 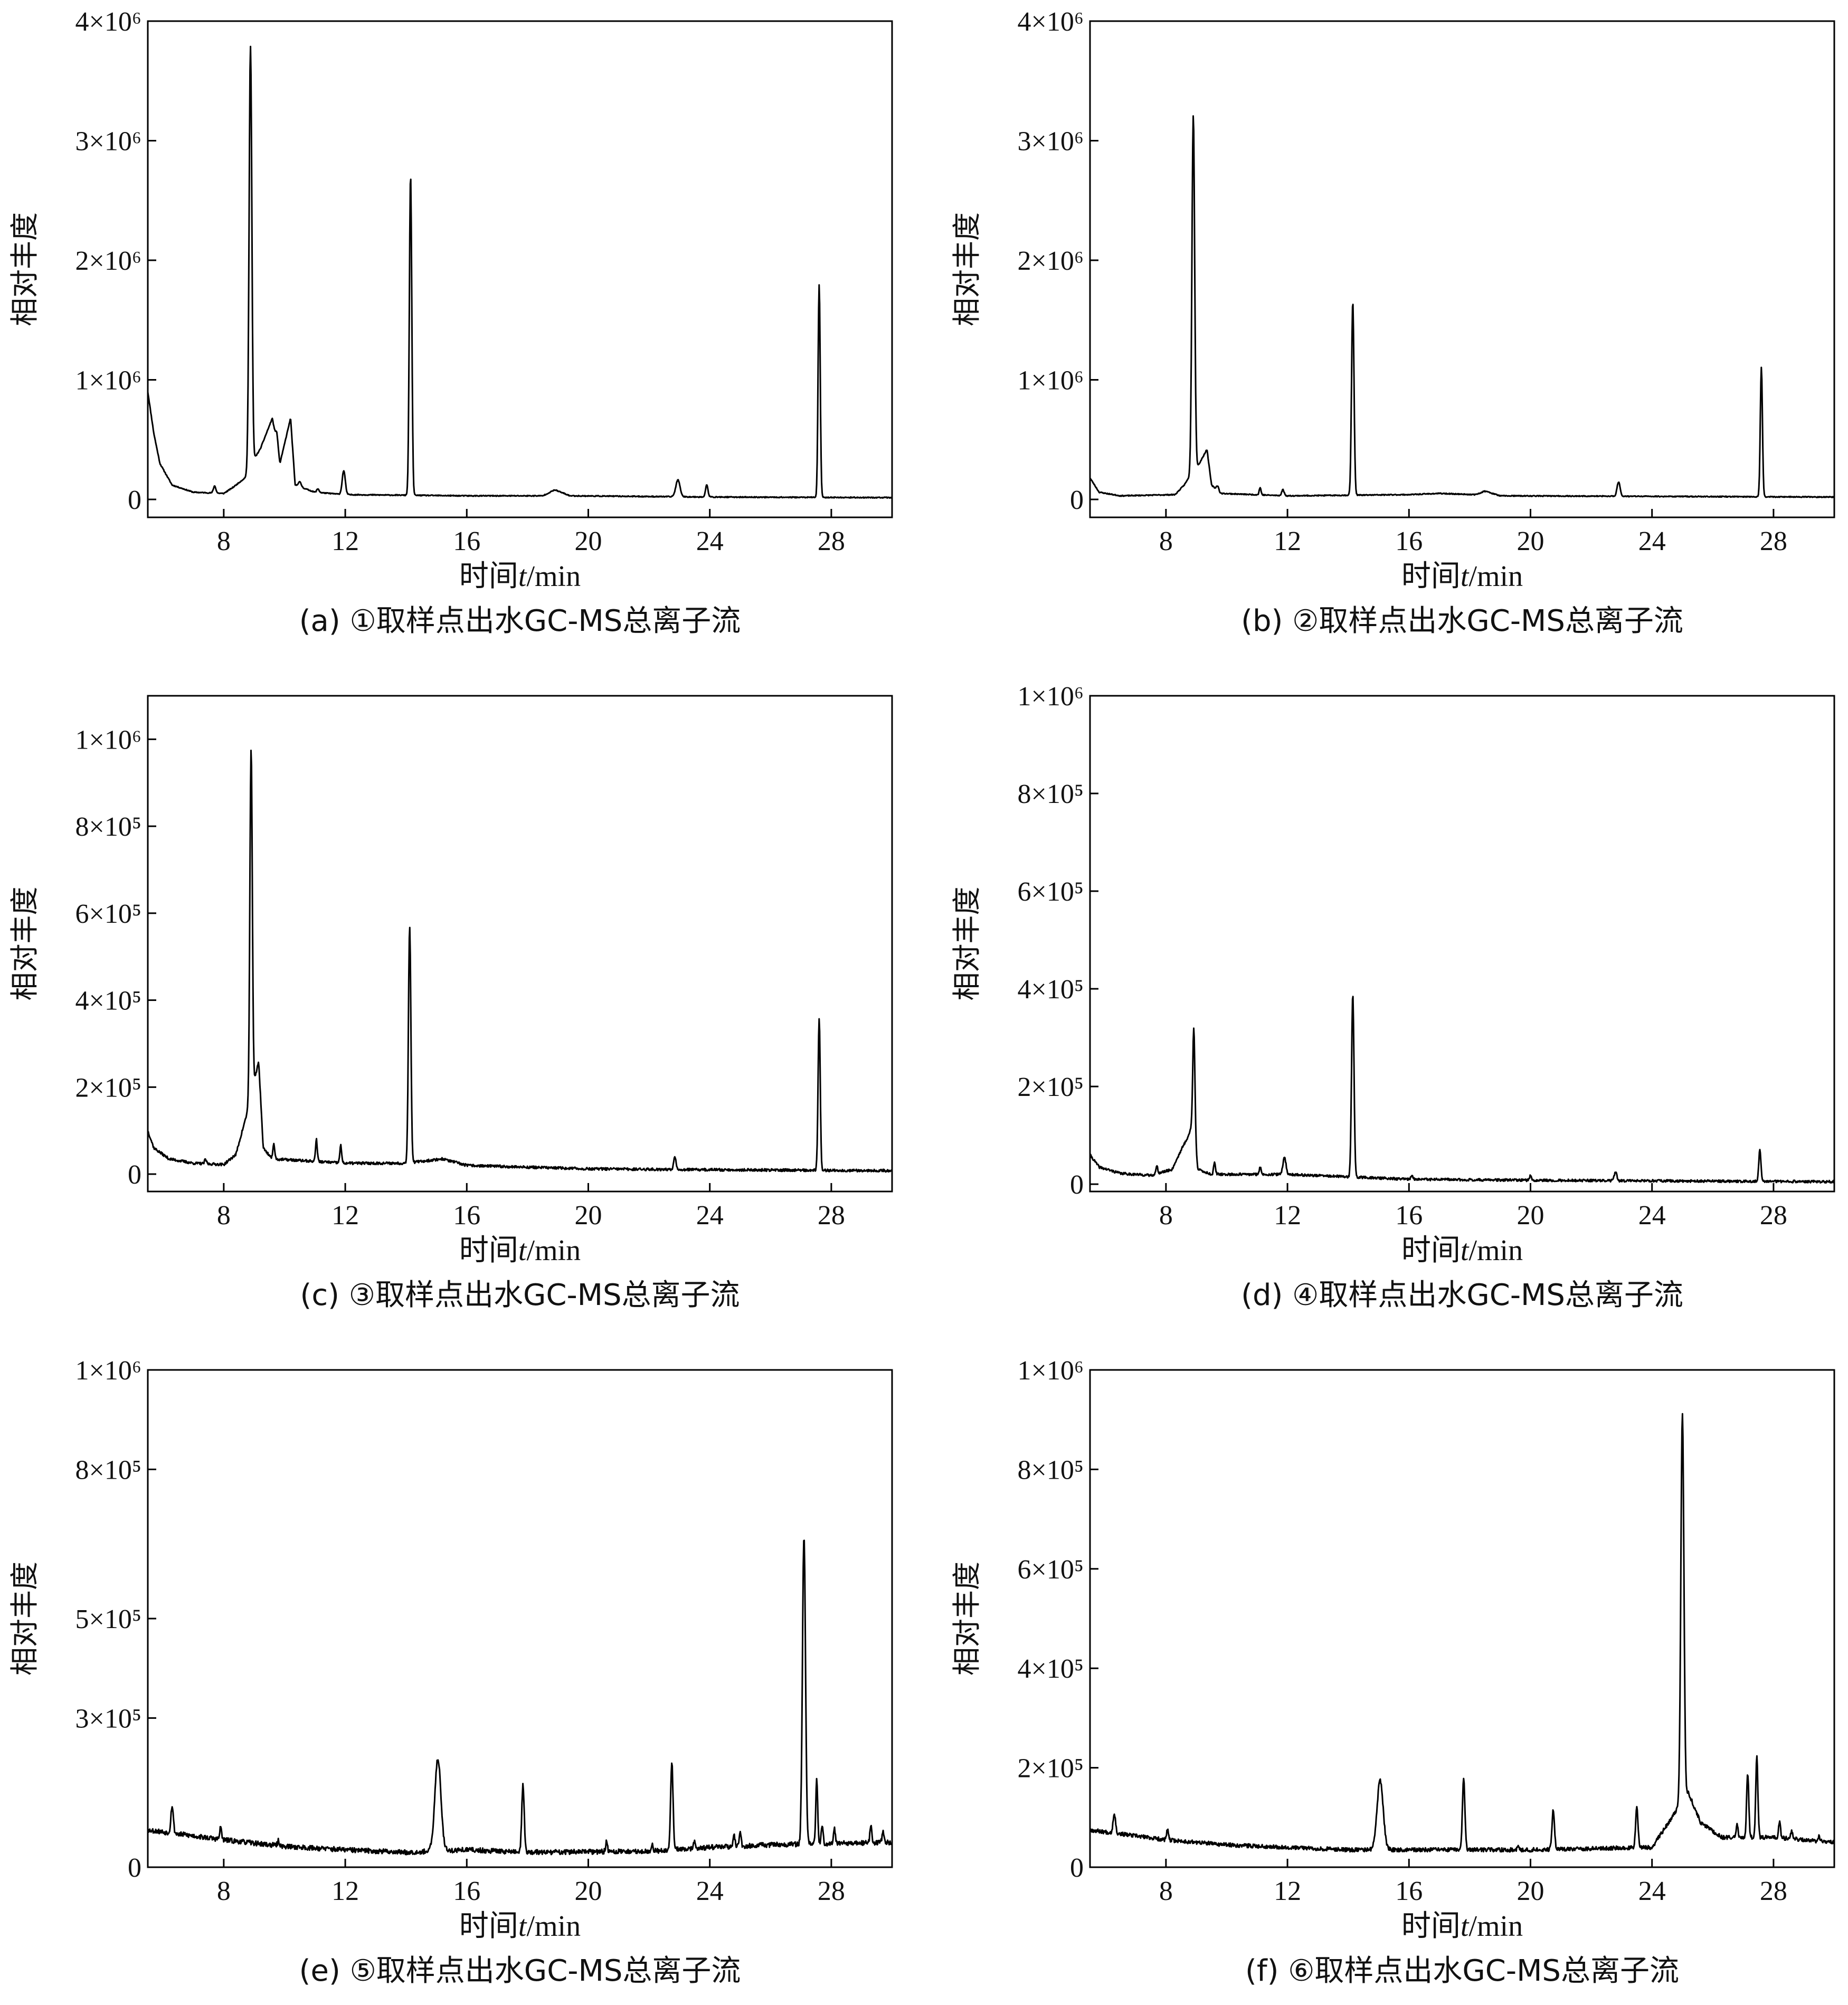 What do you see at coordinates (108, 261) in the screenshot?
I see `y-tick-label: 2×10⁶` at bounding box center [108, 261].